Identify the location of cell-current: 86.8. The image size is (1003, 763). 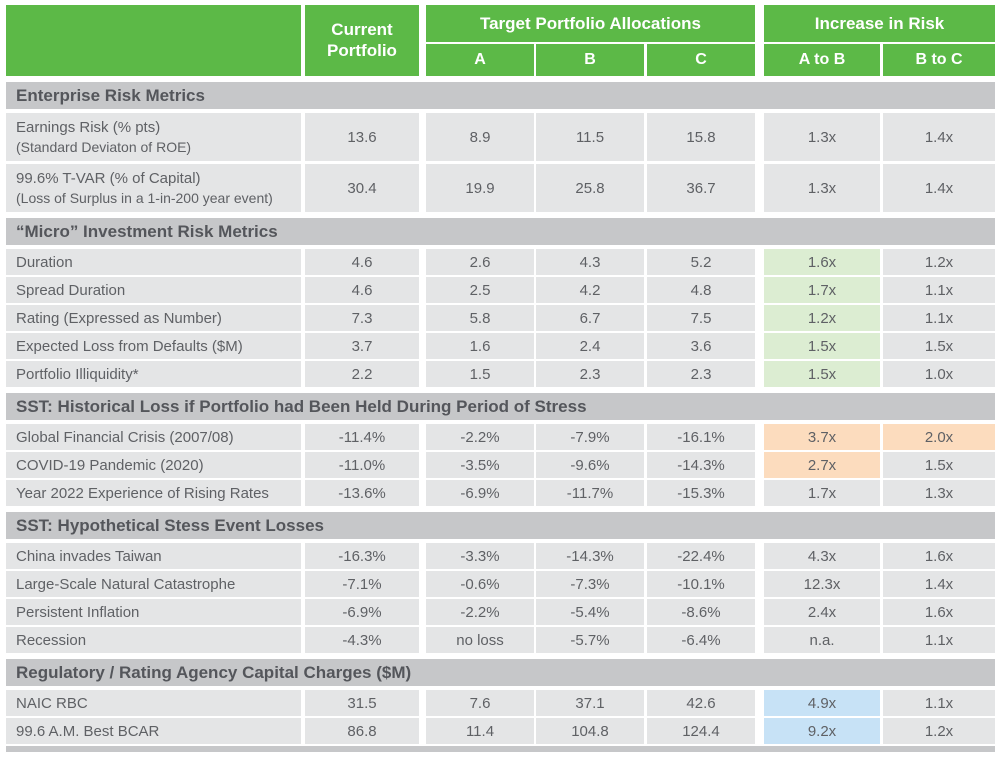
(362, 731).